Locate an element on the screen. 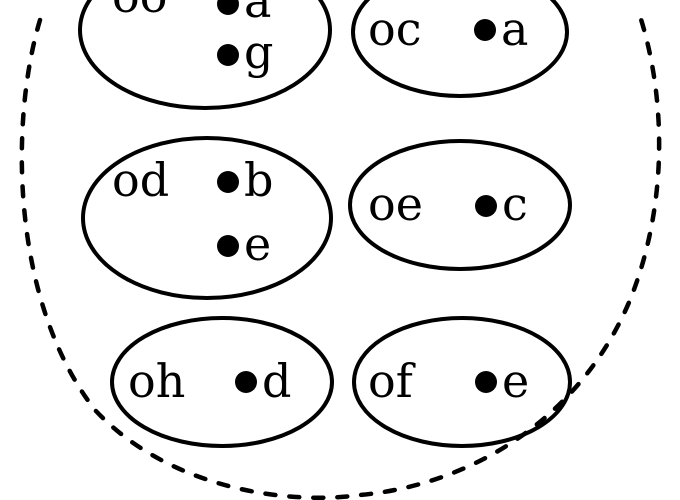 This screenshot has width=680, height=500. group-od-open-label: od is located at coordinates (140, 180).